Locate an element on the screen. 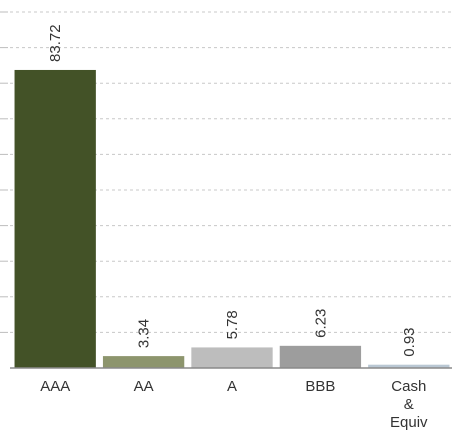 This screenshot has height=437, width=454. bar-bbb is located at coordinates (320, 356).